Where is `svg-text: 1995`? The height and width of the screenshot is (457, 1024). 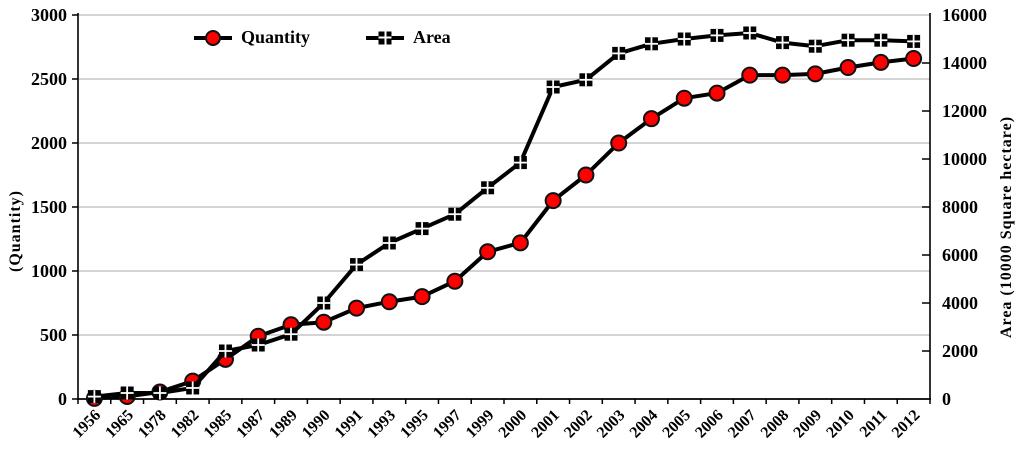 svg-text: 1995 is located at coordinates (414, 424).